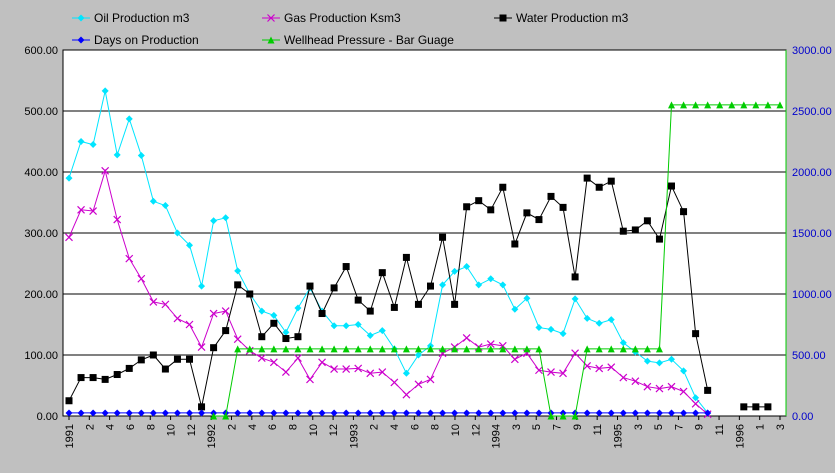  What do you see at coordinates (812, 173) in the screenshot?
I see `right-tick-label: 2000.00` at bounding box center [812, 173].